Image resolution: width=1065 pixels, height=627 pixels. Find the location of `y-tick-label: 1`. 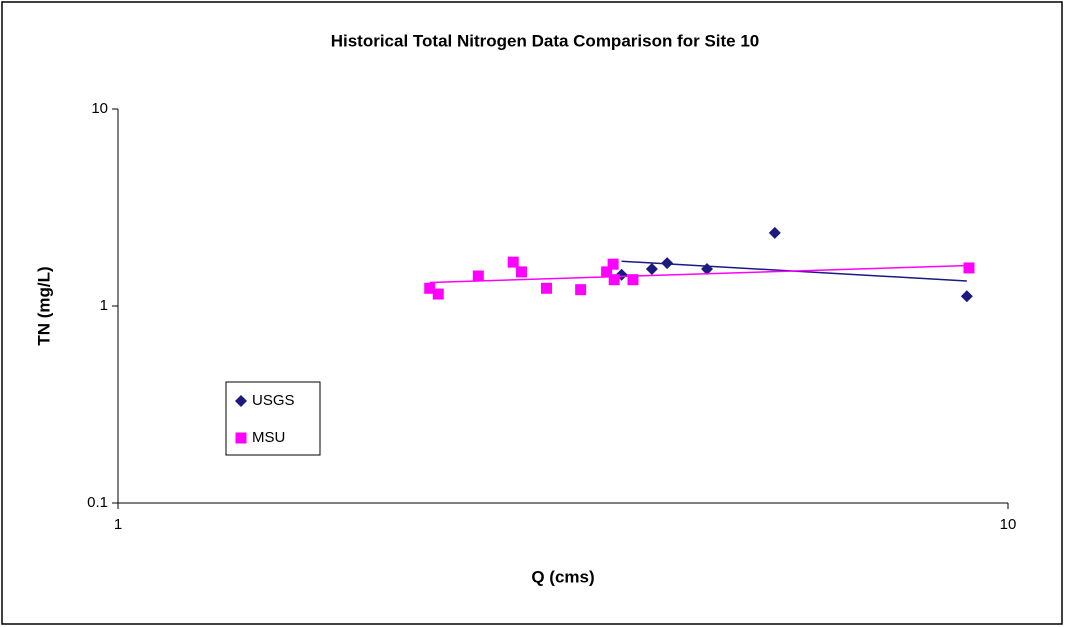

y-tick-label: 1 is located at coordinates (104, 305).